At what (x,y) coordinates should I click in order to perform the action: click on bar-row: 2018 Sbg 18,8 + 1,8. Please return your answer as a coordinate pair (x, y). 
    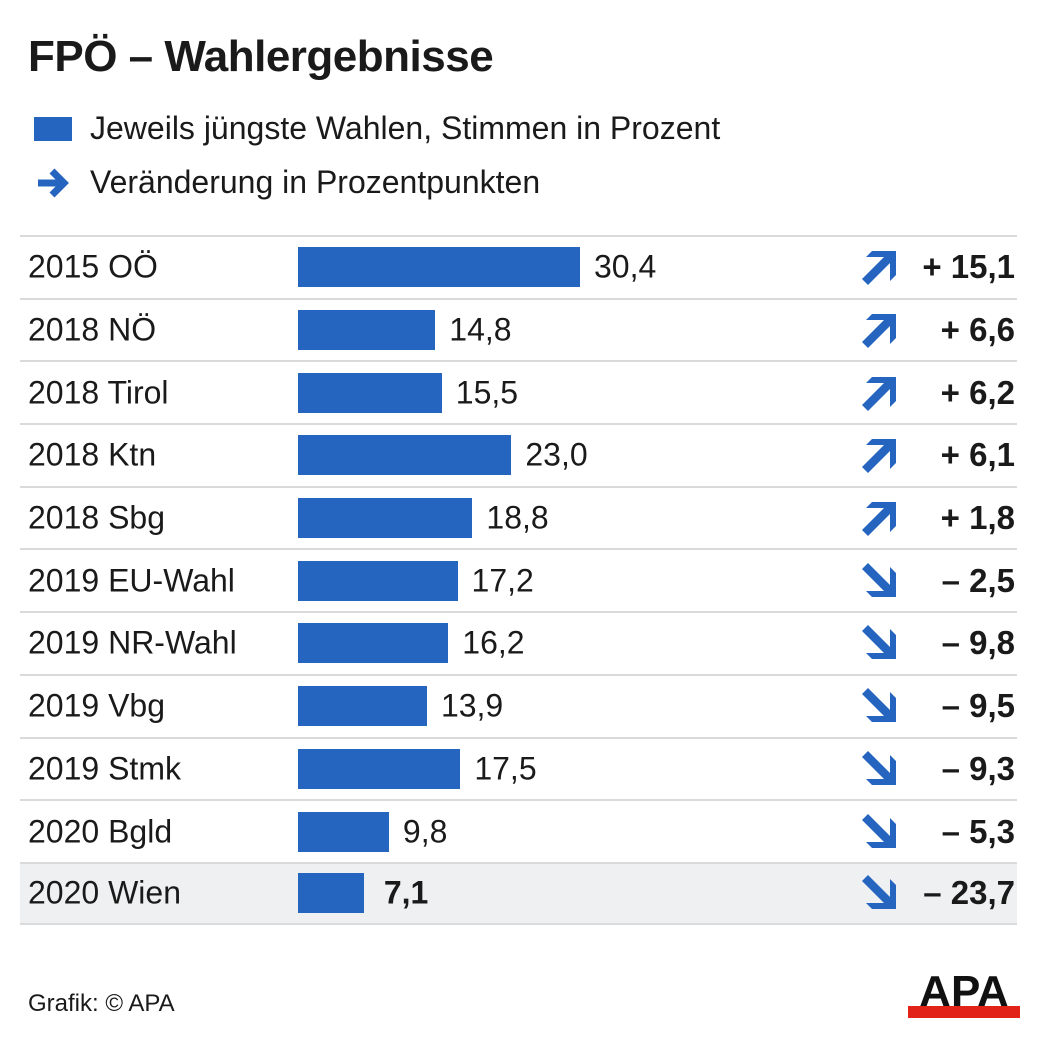
    Looking at the image, I should click on (518, 517).